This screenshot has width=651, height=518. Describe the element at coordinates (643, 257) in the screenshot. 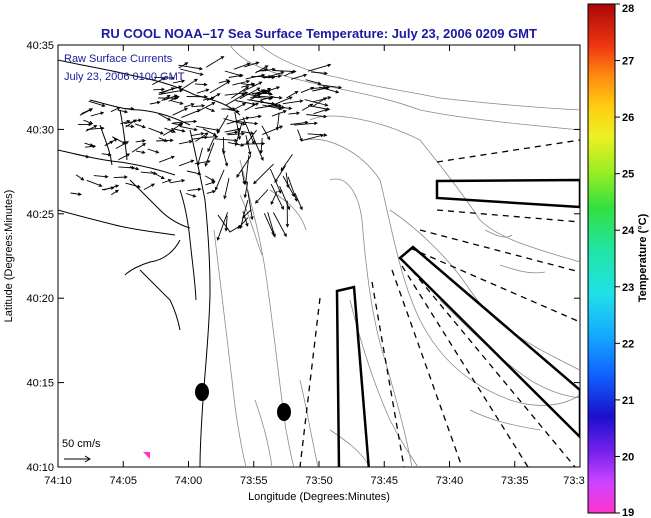

I see `colorbar-label: Temperature (°C)` at that location.